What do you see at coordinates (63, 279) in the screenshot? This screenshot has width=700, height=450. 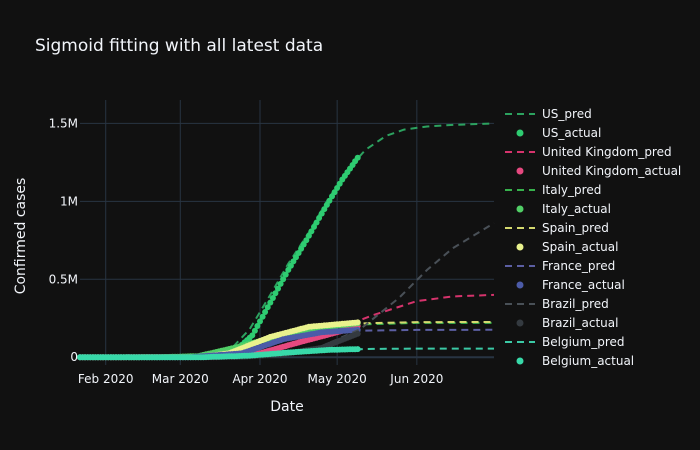 I see `y-tick-label: 0.5M` at bounding box center [63, 279].